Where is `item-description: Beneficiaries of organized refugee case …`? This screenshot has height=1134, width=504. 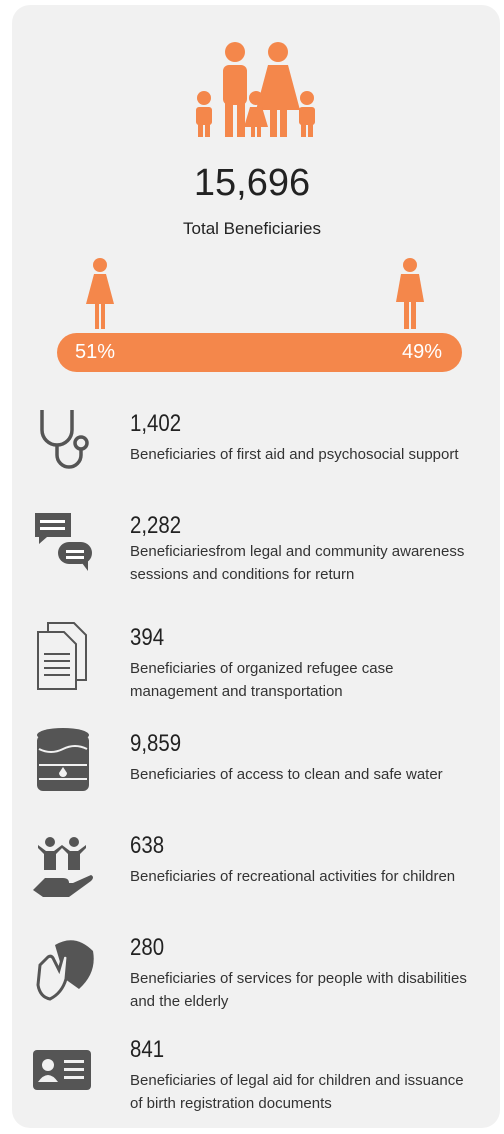
item-description: Beneficiaries of organized refugee case … is located at coordinates (262, 680).